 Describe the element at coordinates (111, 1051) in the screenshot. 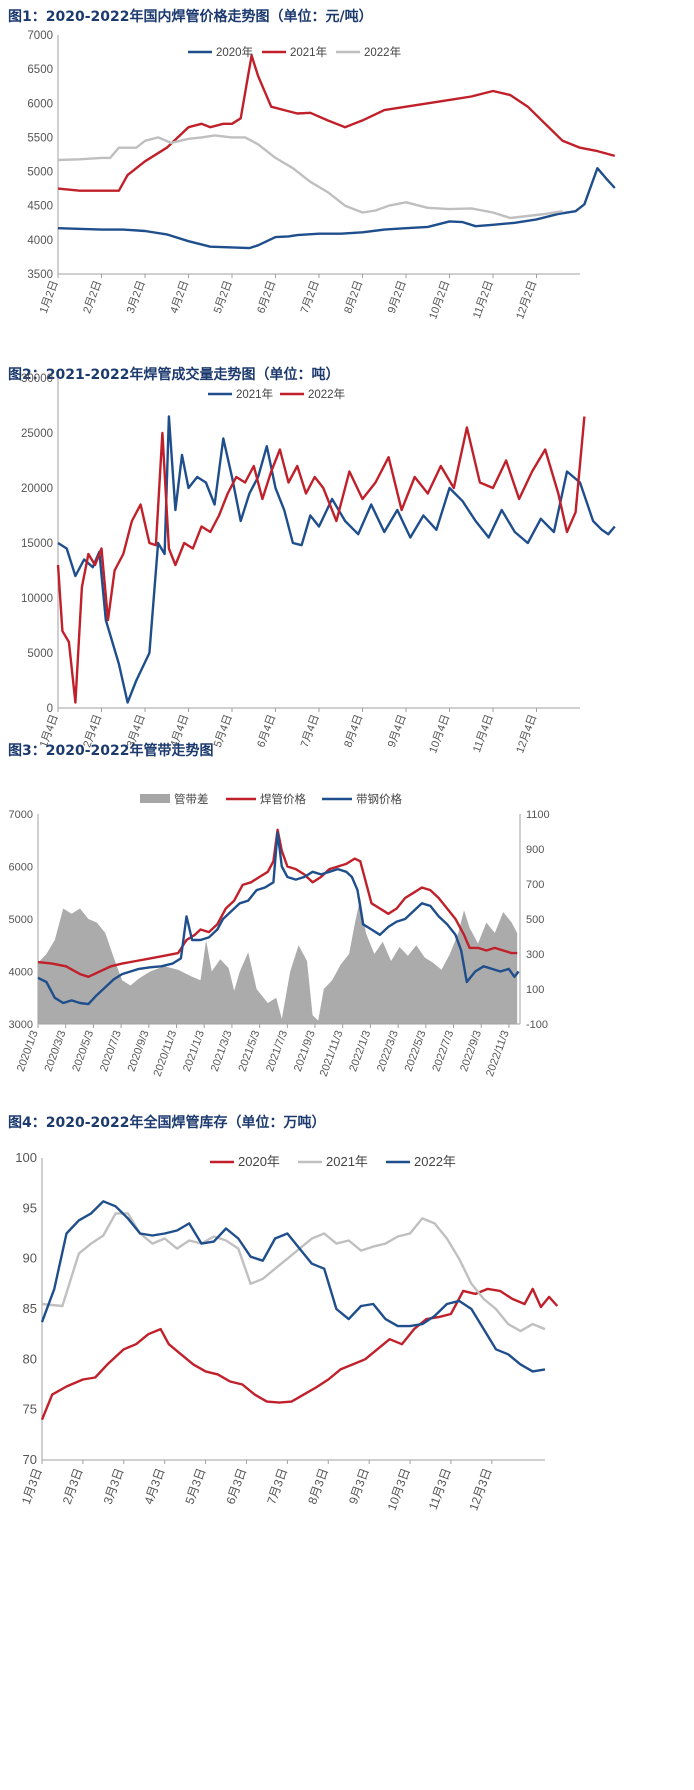

I see `x-tick-label: 2020/7/3` at that location.